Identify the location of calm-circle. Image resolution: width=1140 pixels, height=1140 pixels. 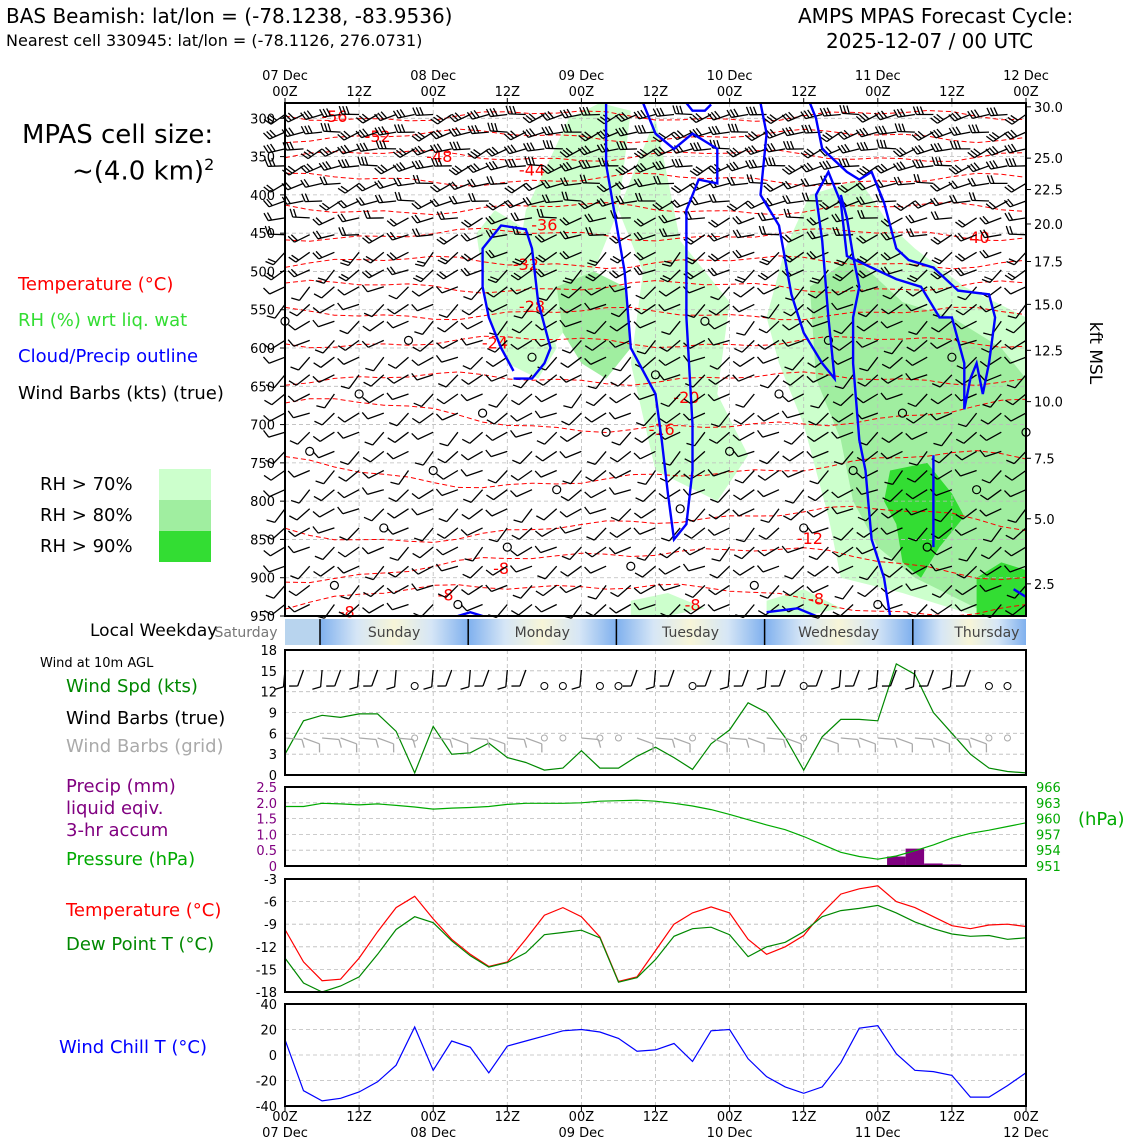
(803, 686).